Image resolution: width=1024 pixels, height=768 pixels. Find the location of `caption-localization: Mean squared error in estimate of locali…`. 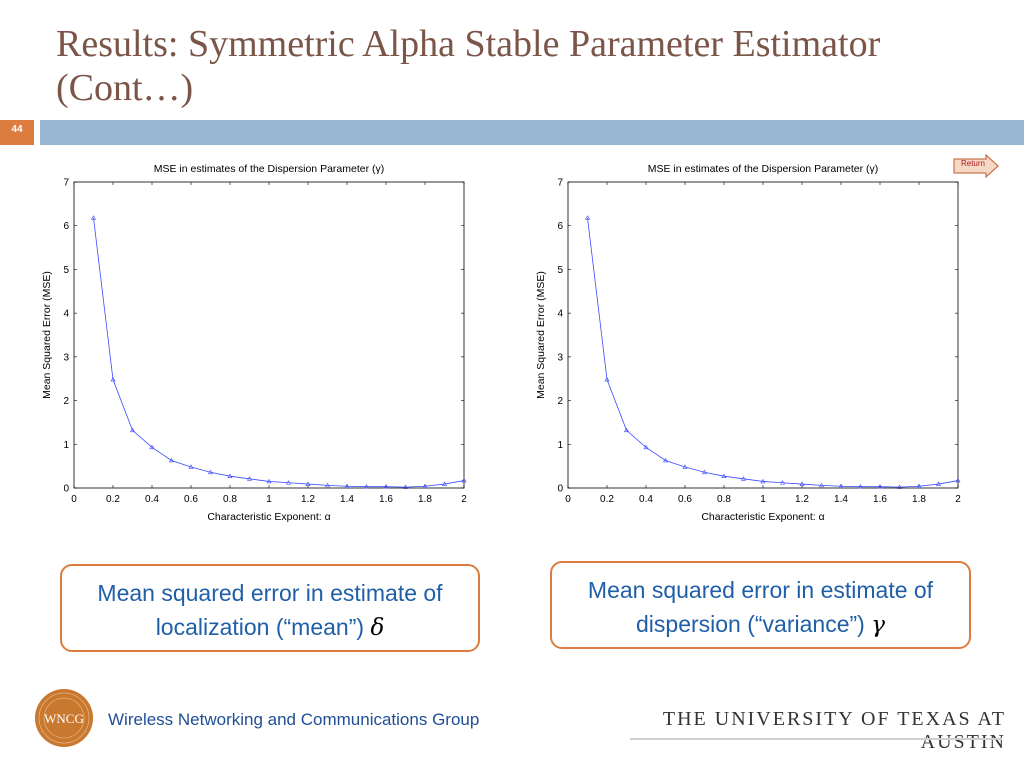

caption-localization: Mean squared error in estimate of locali… is located at coordinates (270, 608).